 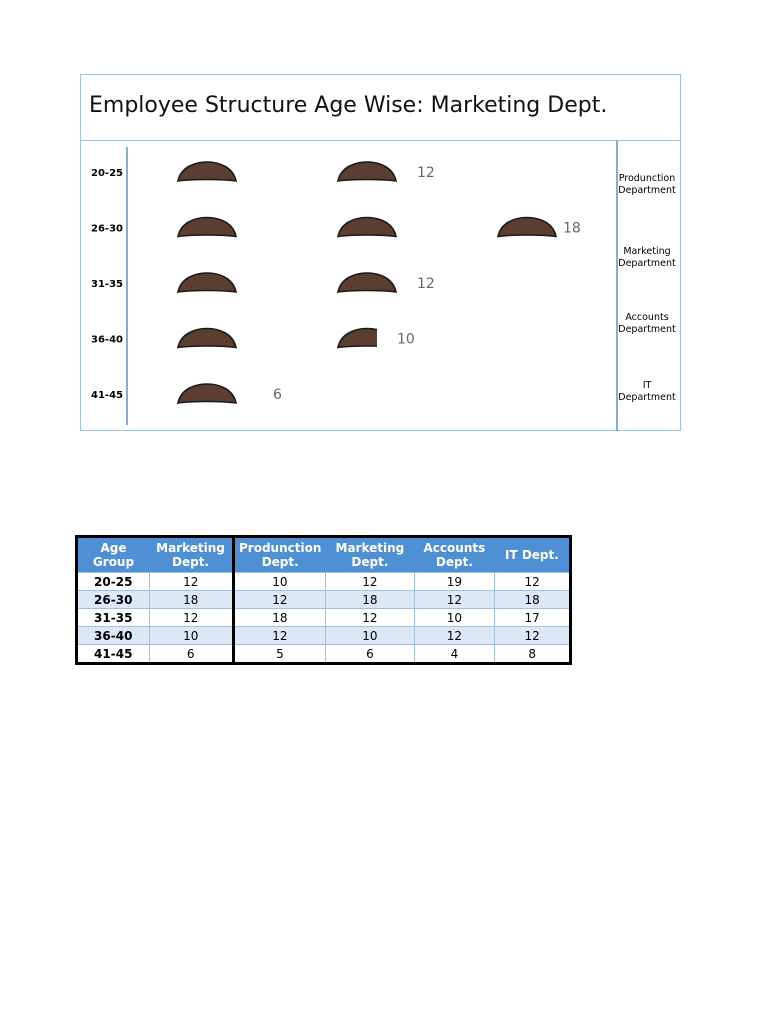 What do you see at coordinates (532, 617) in the screenshot?
I see `table-cell: 17` at bounding box center [532, 617].